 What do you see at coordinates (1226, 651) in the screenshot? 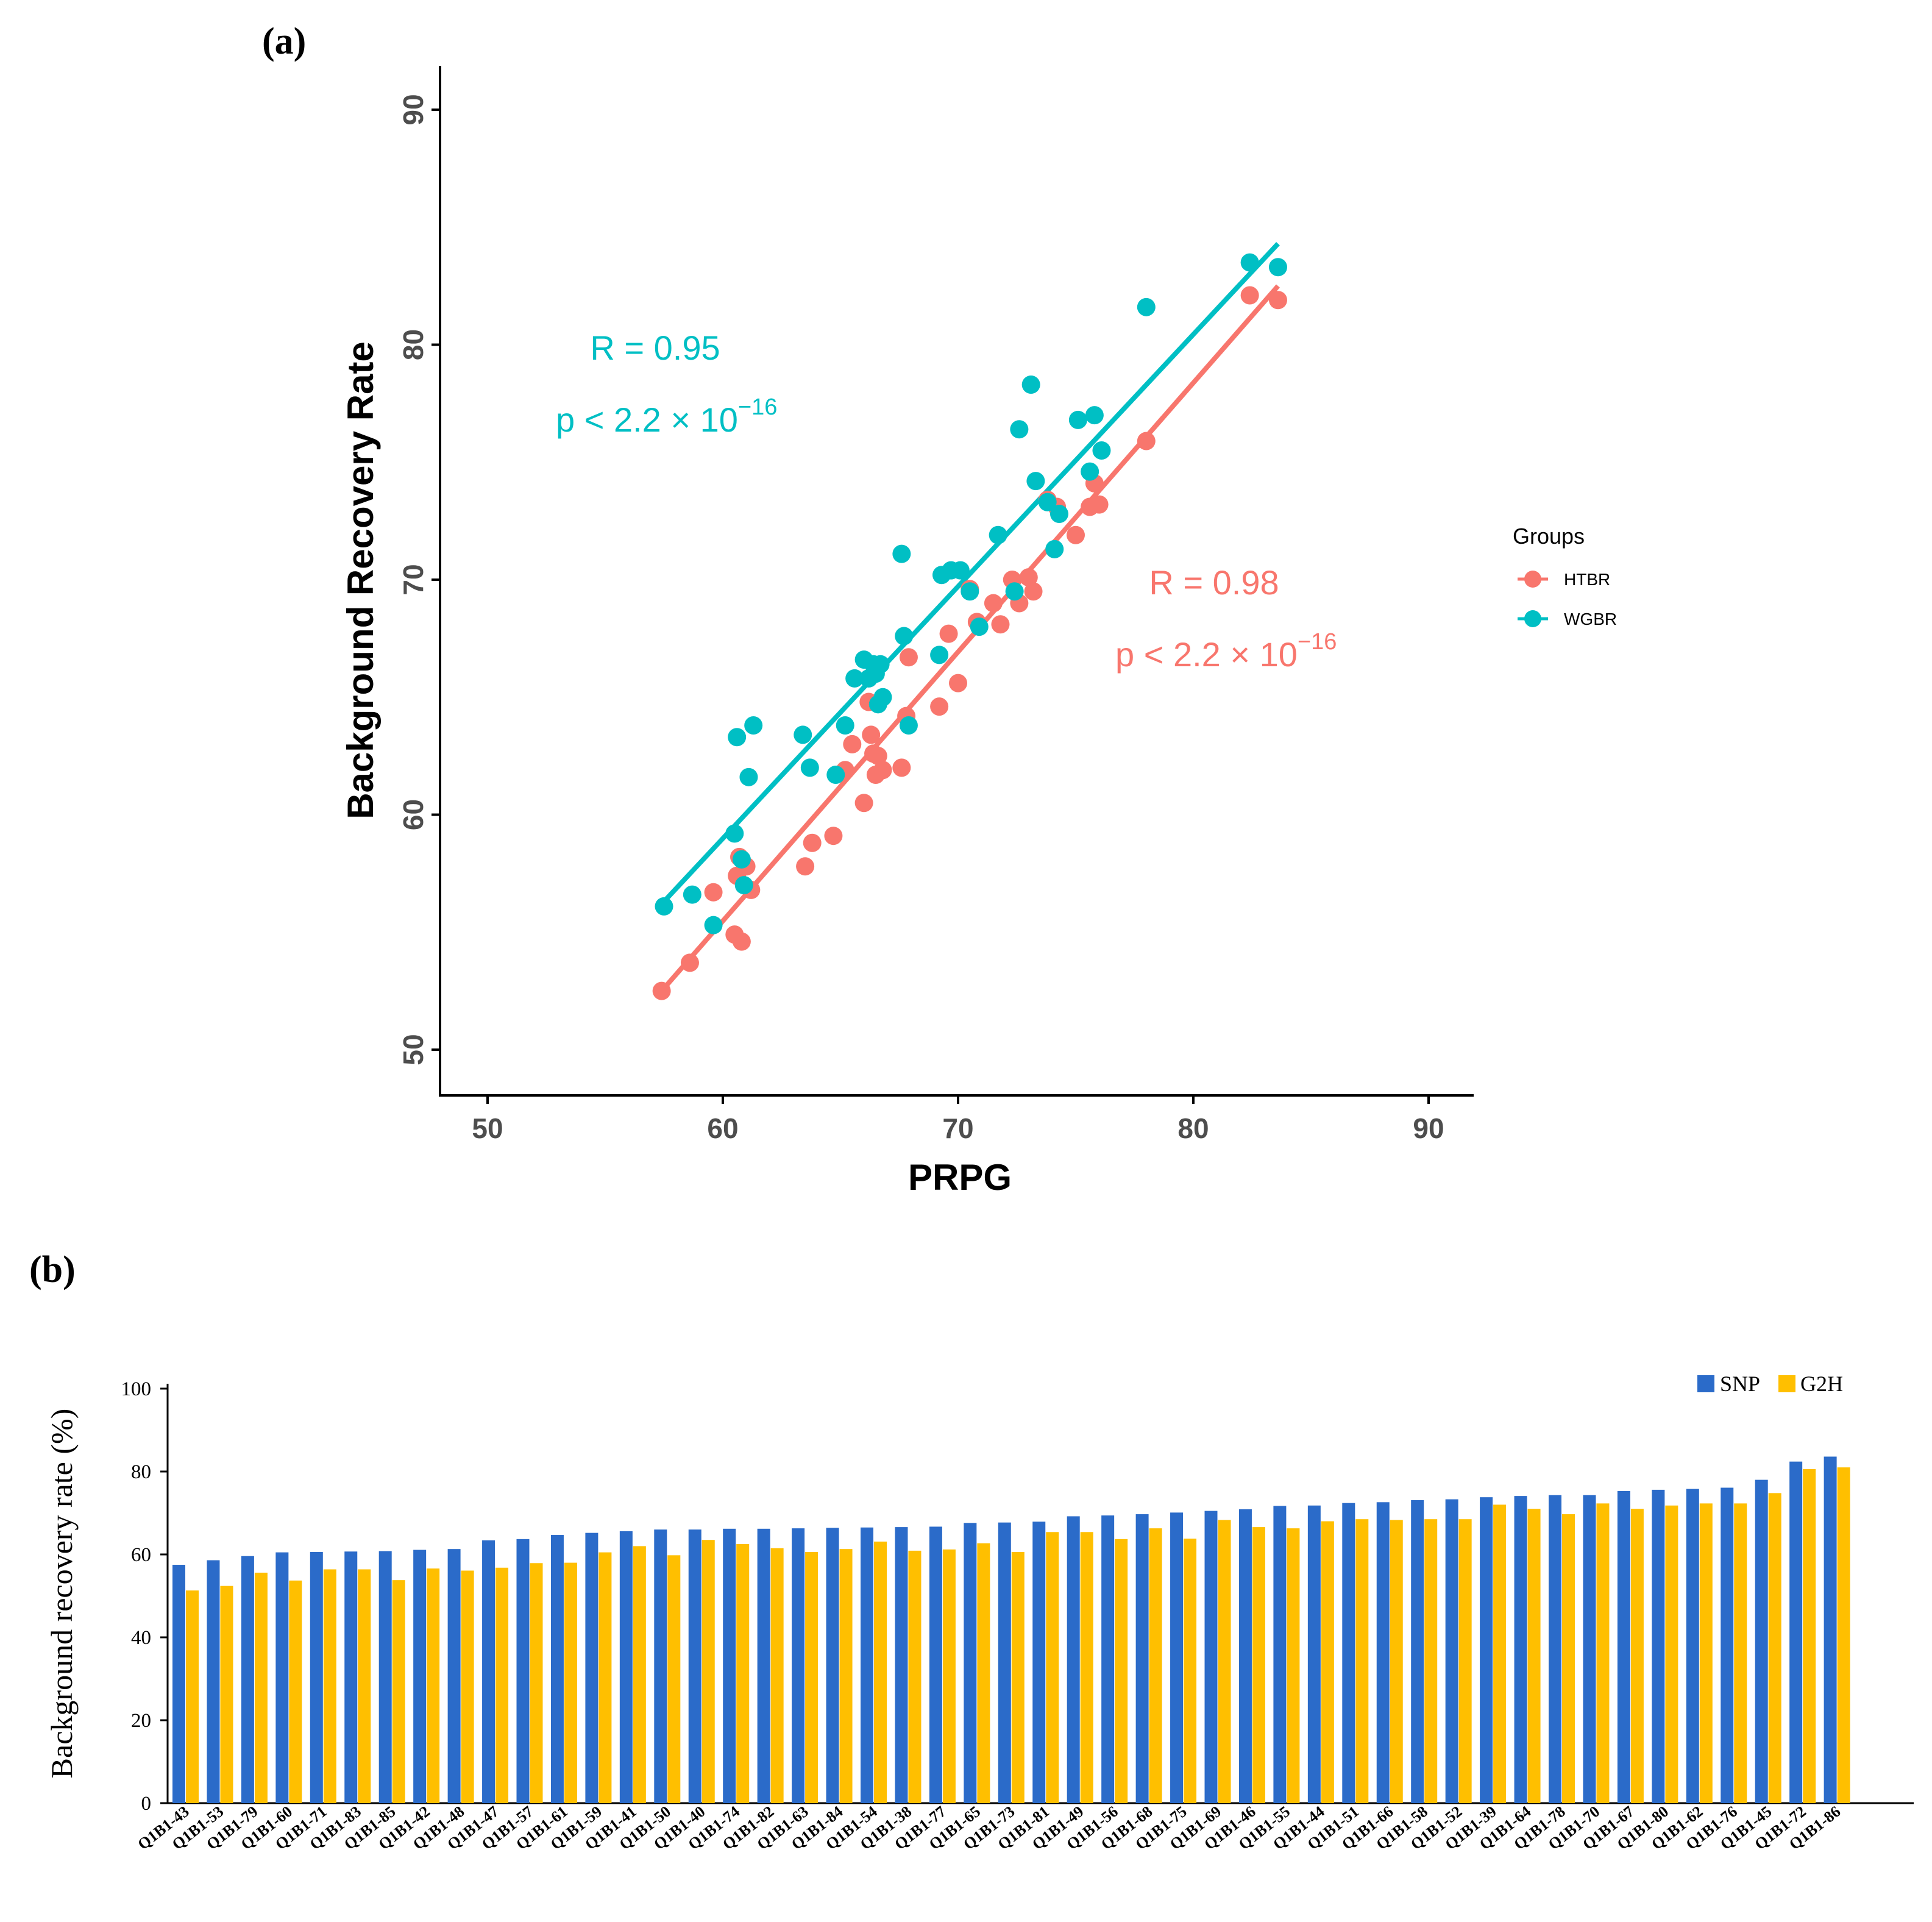
I see `htbr-p-annotation: p < 2.2 × 10−16` at bounding box center [1226, 651].